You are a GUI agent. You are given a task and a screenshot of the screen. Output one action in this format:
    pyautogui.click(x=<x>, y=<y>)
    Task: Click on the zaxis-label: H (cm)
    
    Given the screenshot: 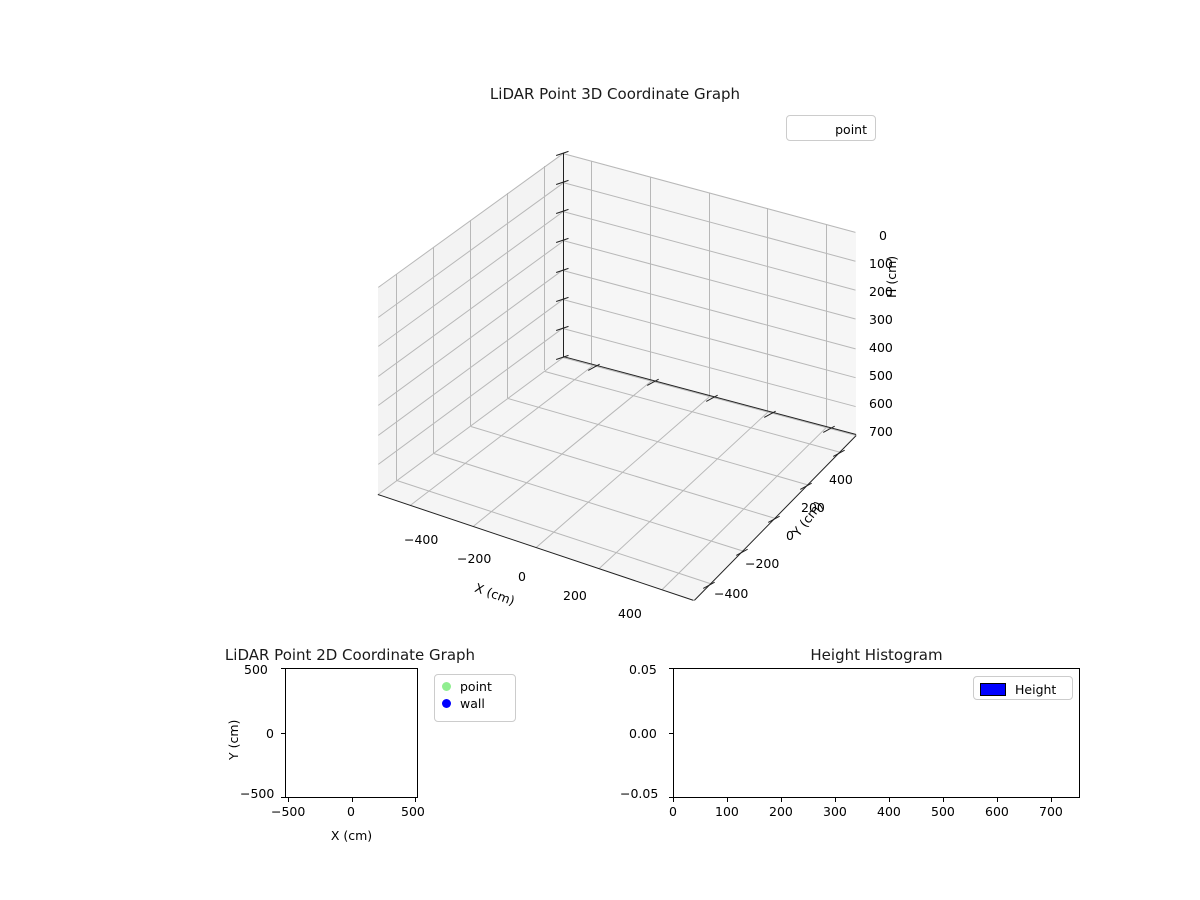 What is the action you would take?
    pyautogui.click(x=891, y=276)
    